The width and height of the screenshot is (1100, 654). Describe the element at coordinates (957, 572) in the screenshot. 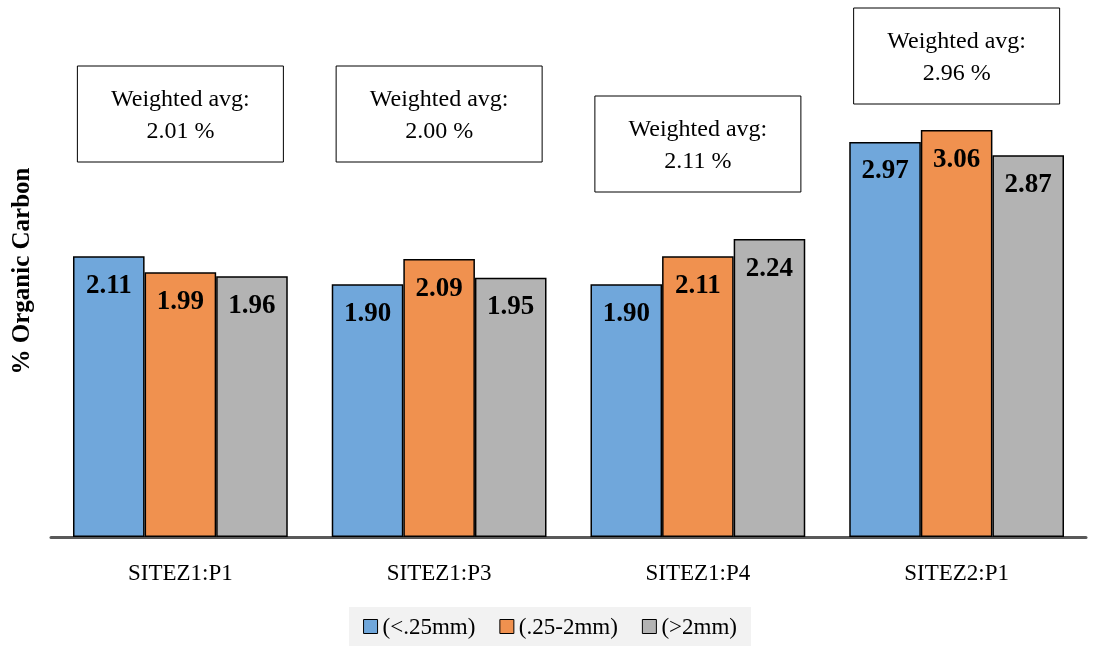

I see `x-tick-label: SITEZ2:P1` at that location.